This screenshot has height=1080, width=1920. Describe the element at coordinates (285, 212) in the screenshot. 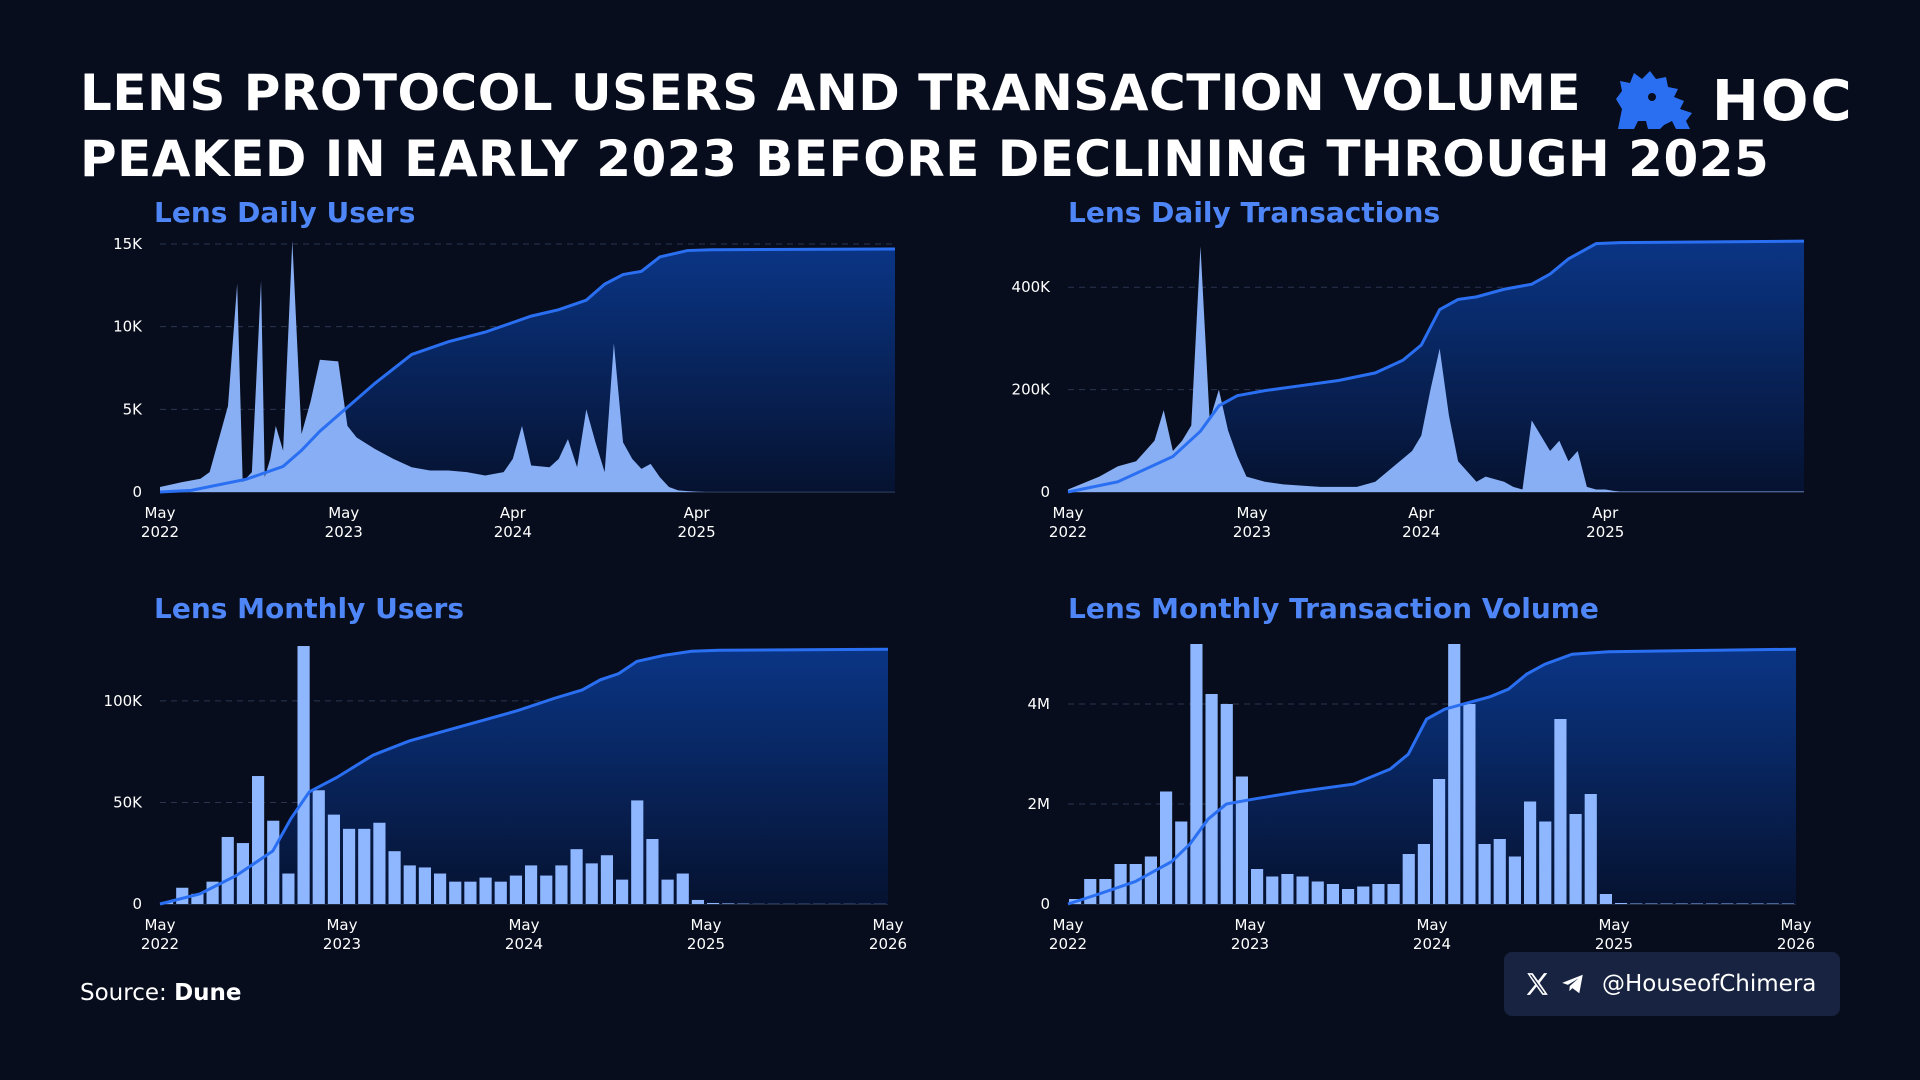

I see `chart-title-daily-users: Lens Daily Users` at that location.